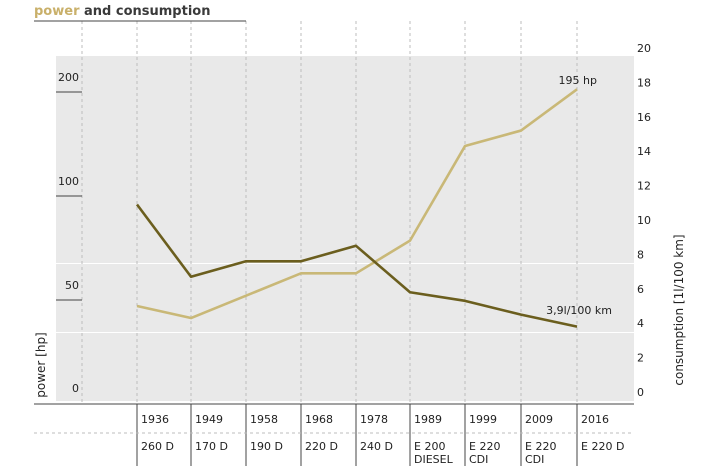  What do you see at coordinates (211, 446) in the screenshot?
I see `model-label: 170 D` at bounding box center [211, 446].